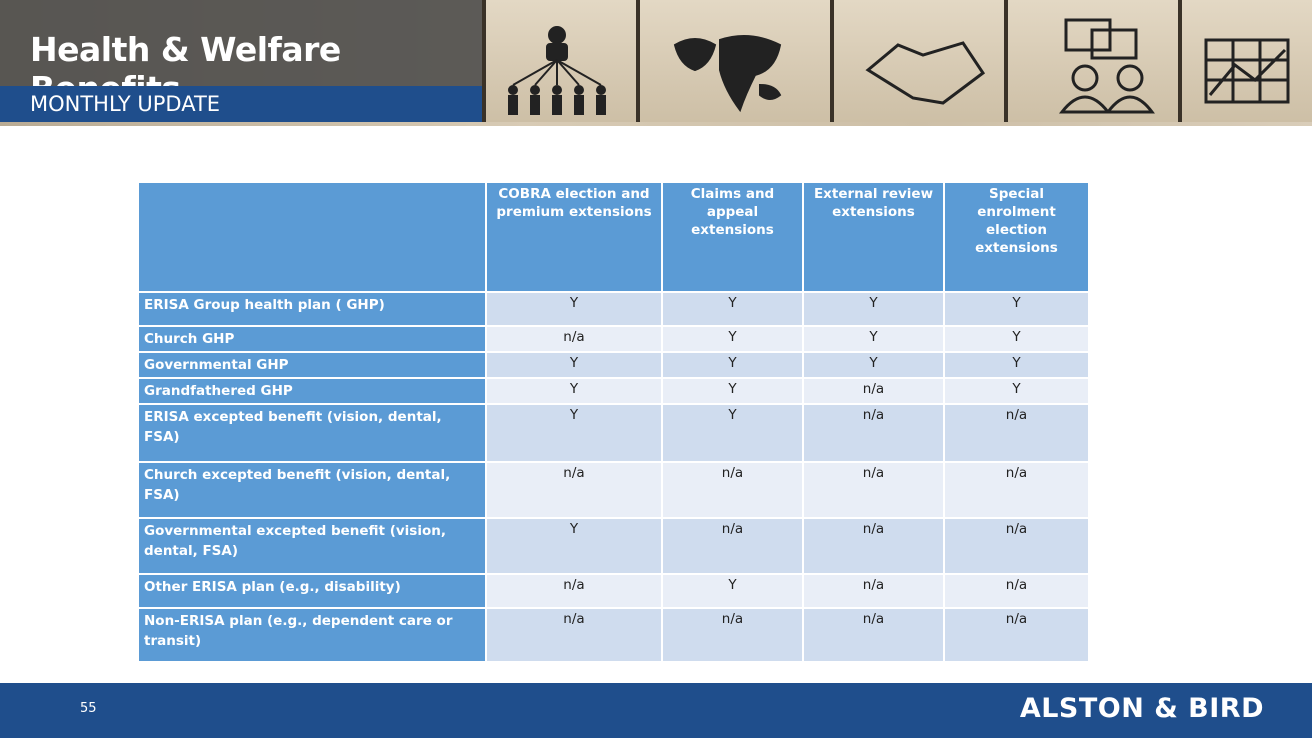 This screenshot has width=1312, height=738. What do you see at coordinates (241, 54) in the screenshot?
I see `title-box: Health & Welfare Benefits` at bounding box center [241, 54].